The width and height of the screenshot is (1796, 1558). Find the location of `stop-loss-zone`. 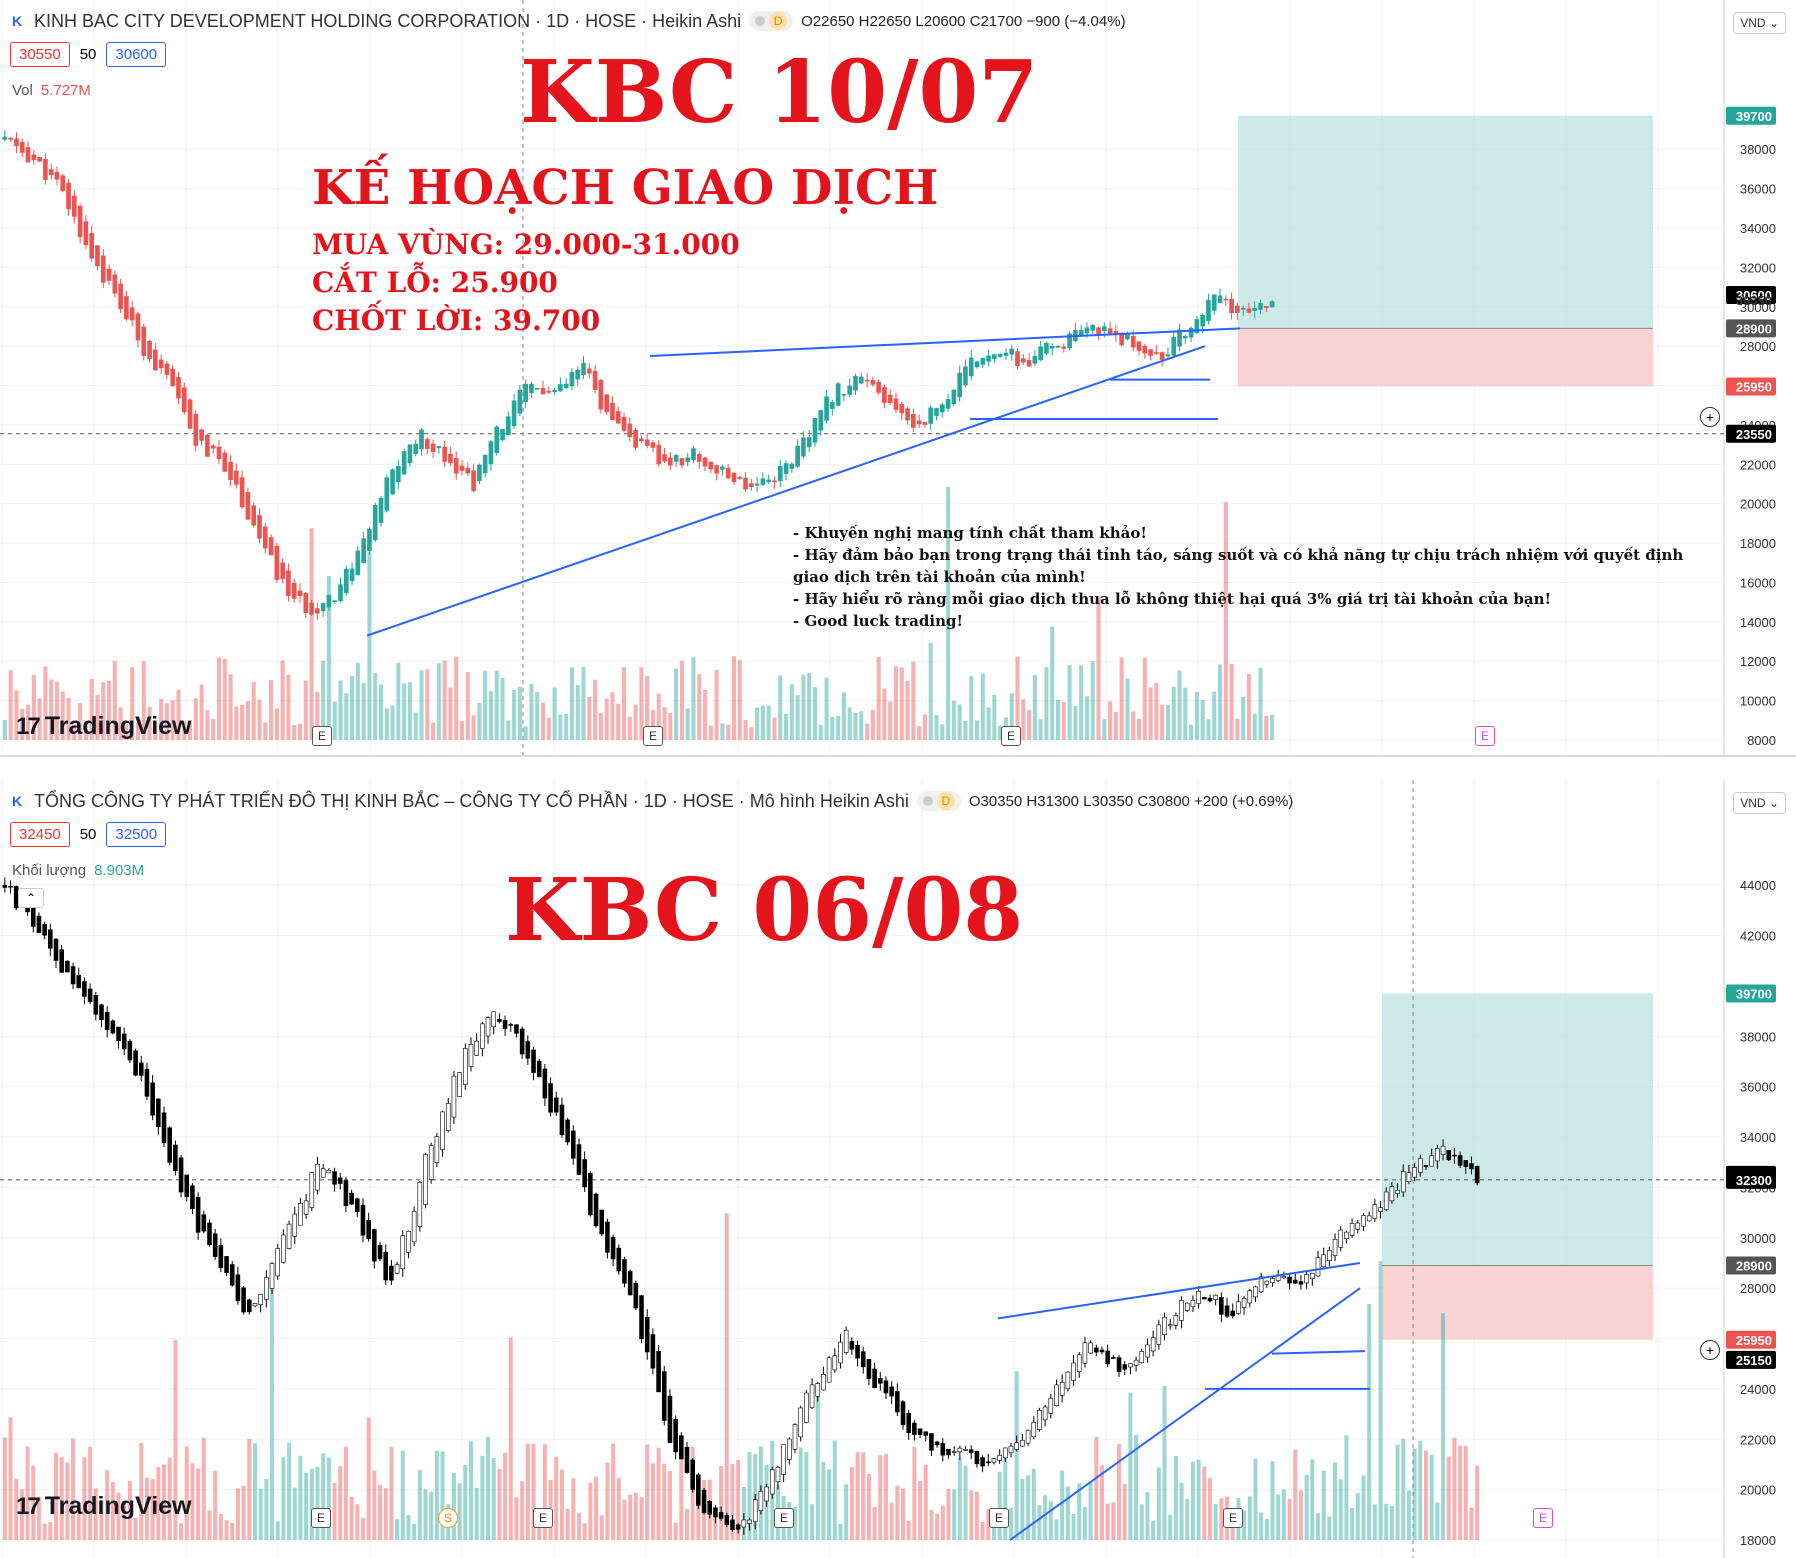

stop-loss-zone is located at coordinates (1517, 1302).